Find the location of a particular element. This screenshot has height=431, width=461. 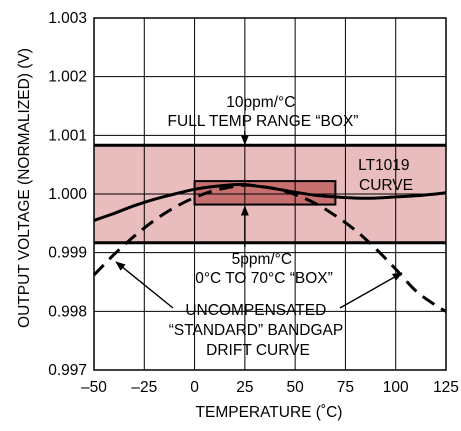

annotation-lt1019-curve-line-1: LT1019 is located at coordinates (383, 165).